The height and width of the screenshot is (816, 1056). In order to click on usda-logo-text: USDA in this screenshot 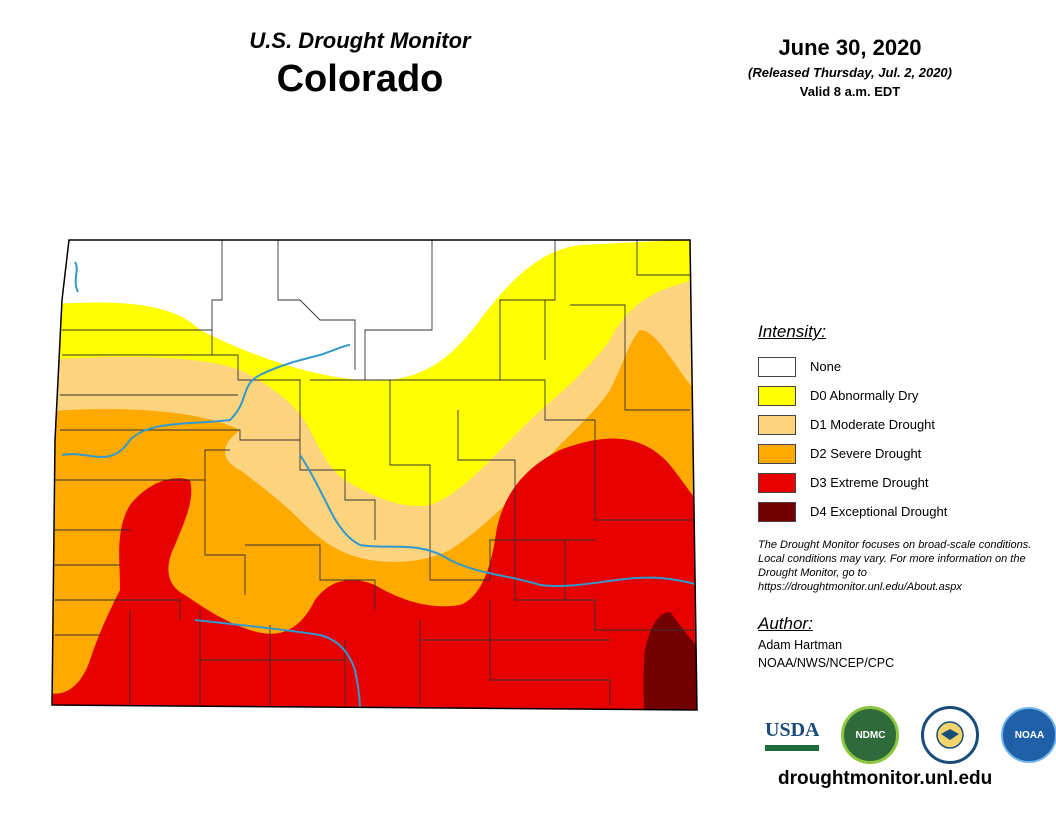, I will do `click(792, 730)`.